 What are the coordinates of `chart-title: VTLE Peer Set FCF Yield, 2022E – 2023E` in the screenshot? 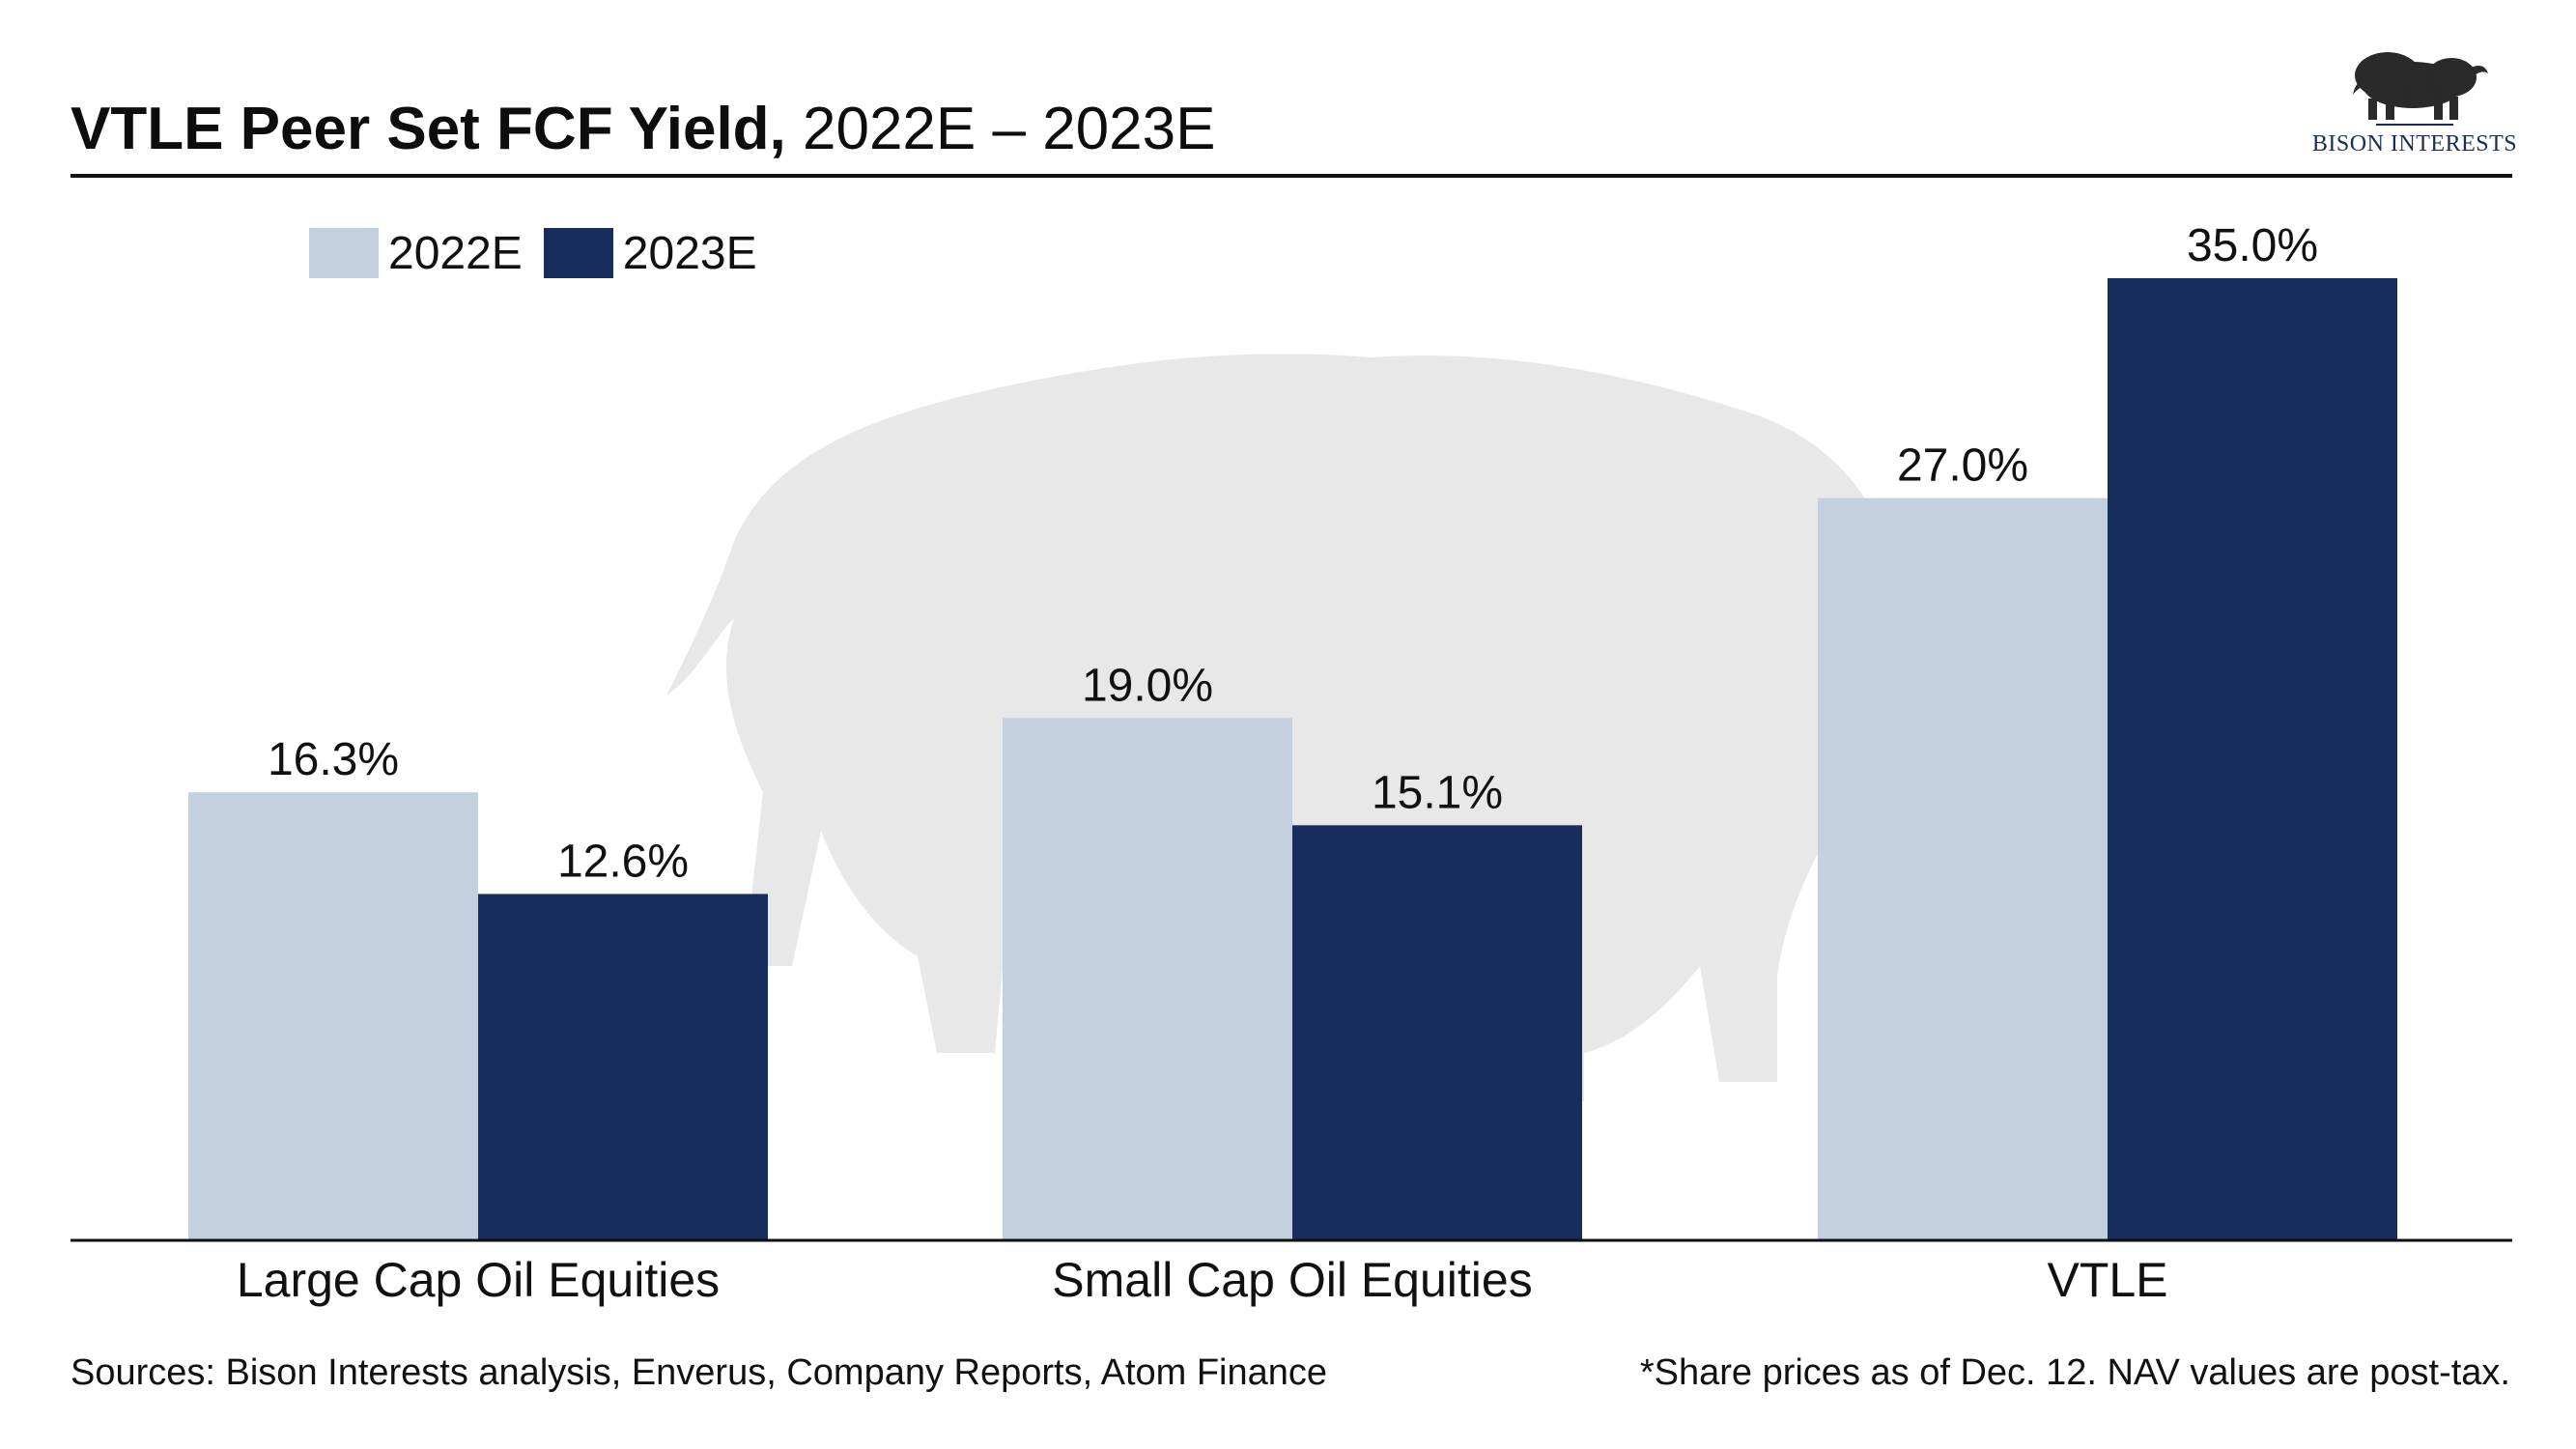 It's located at (643, 129).